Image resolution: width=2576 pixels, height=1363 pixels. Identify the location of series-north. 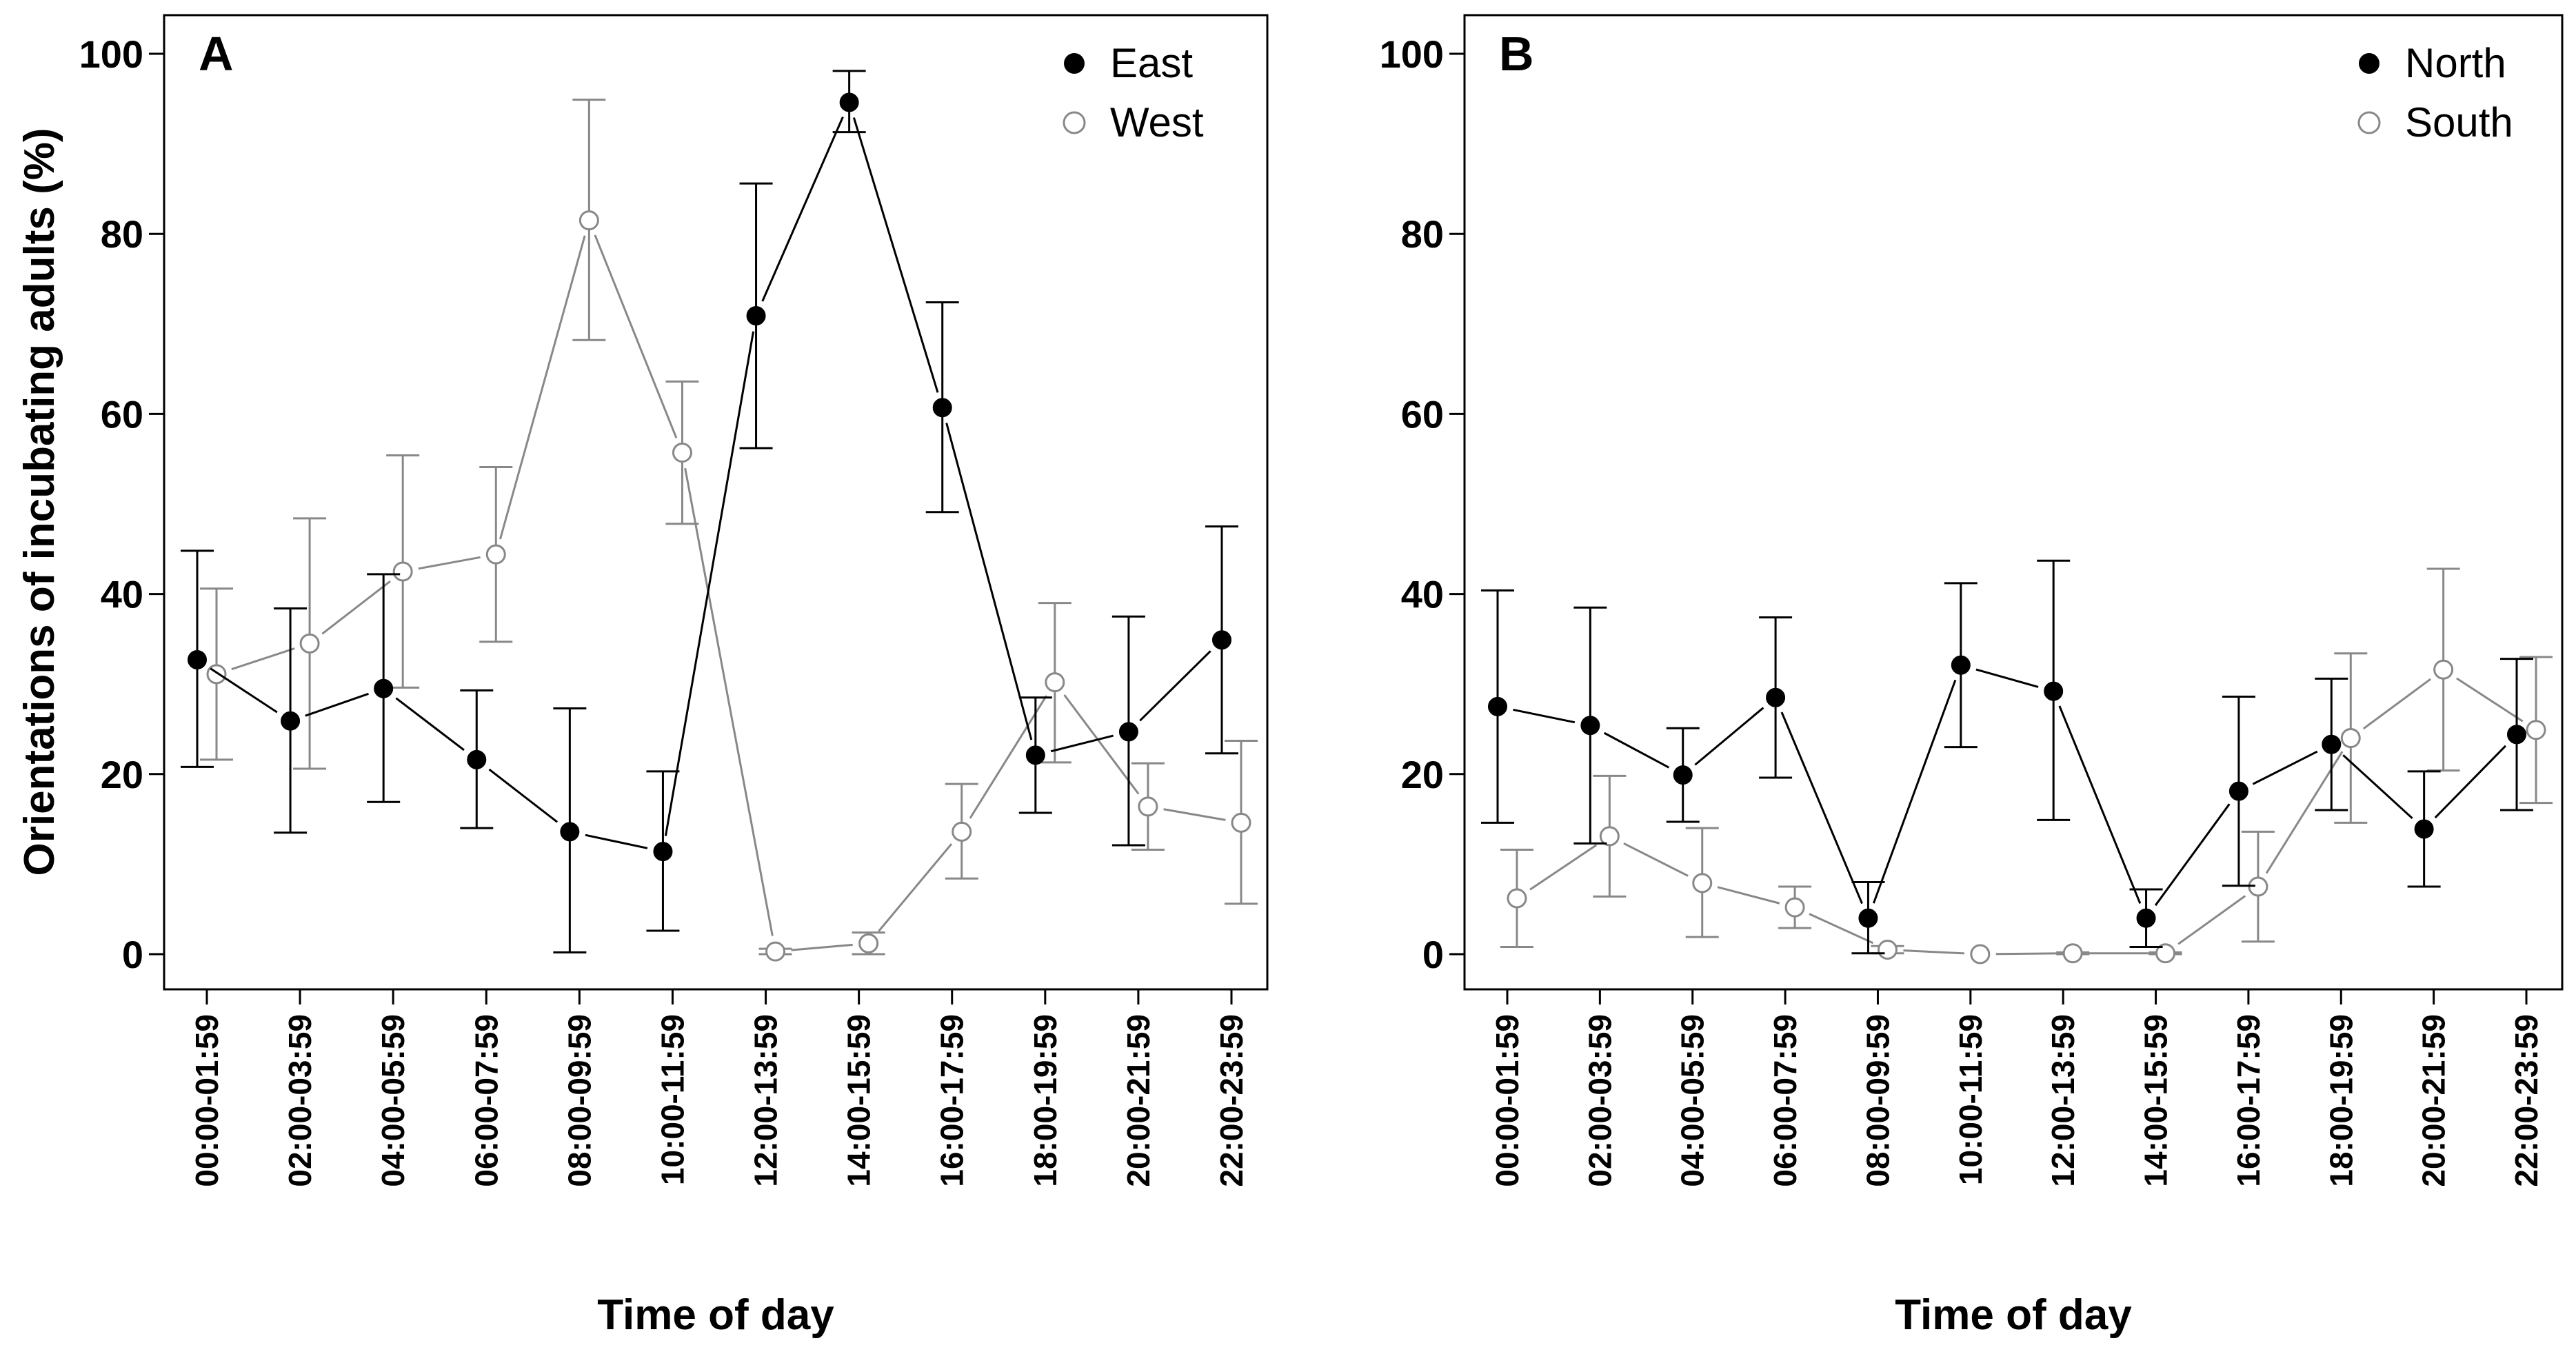
(2007, 757).